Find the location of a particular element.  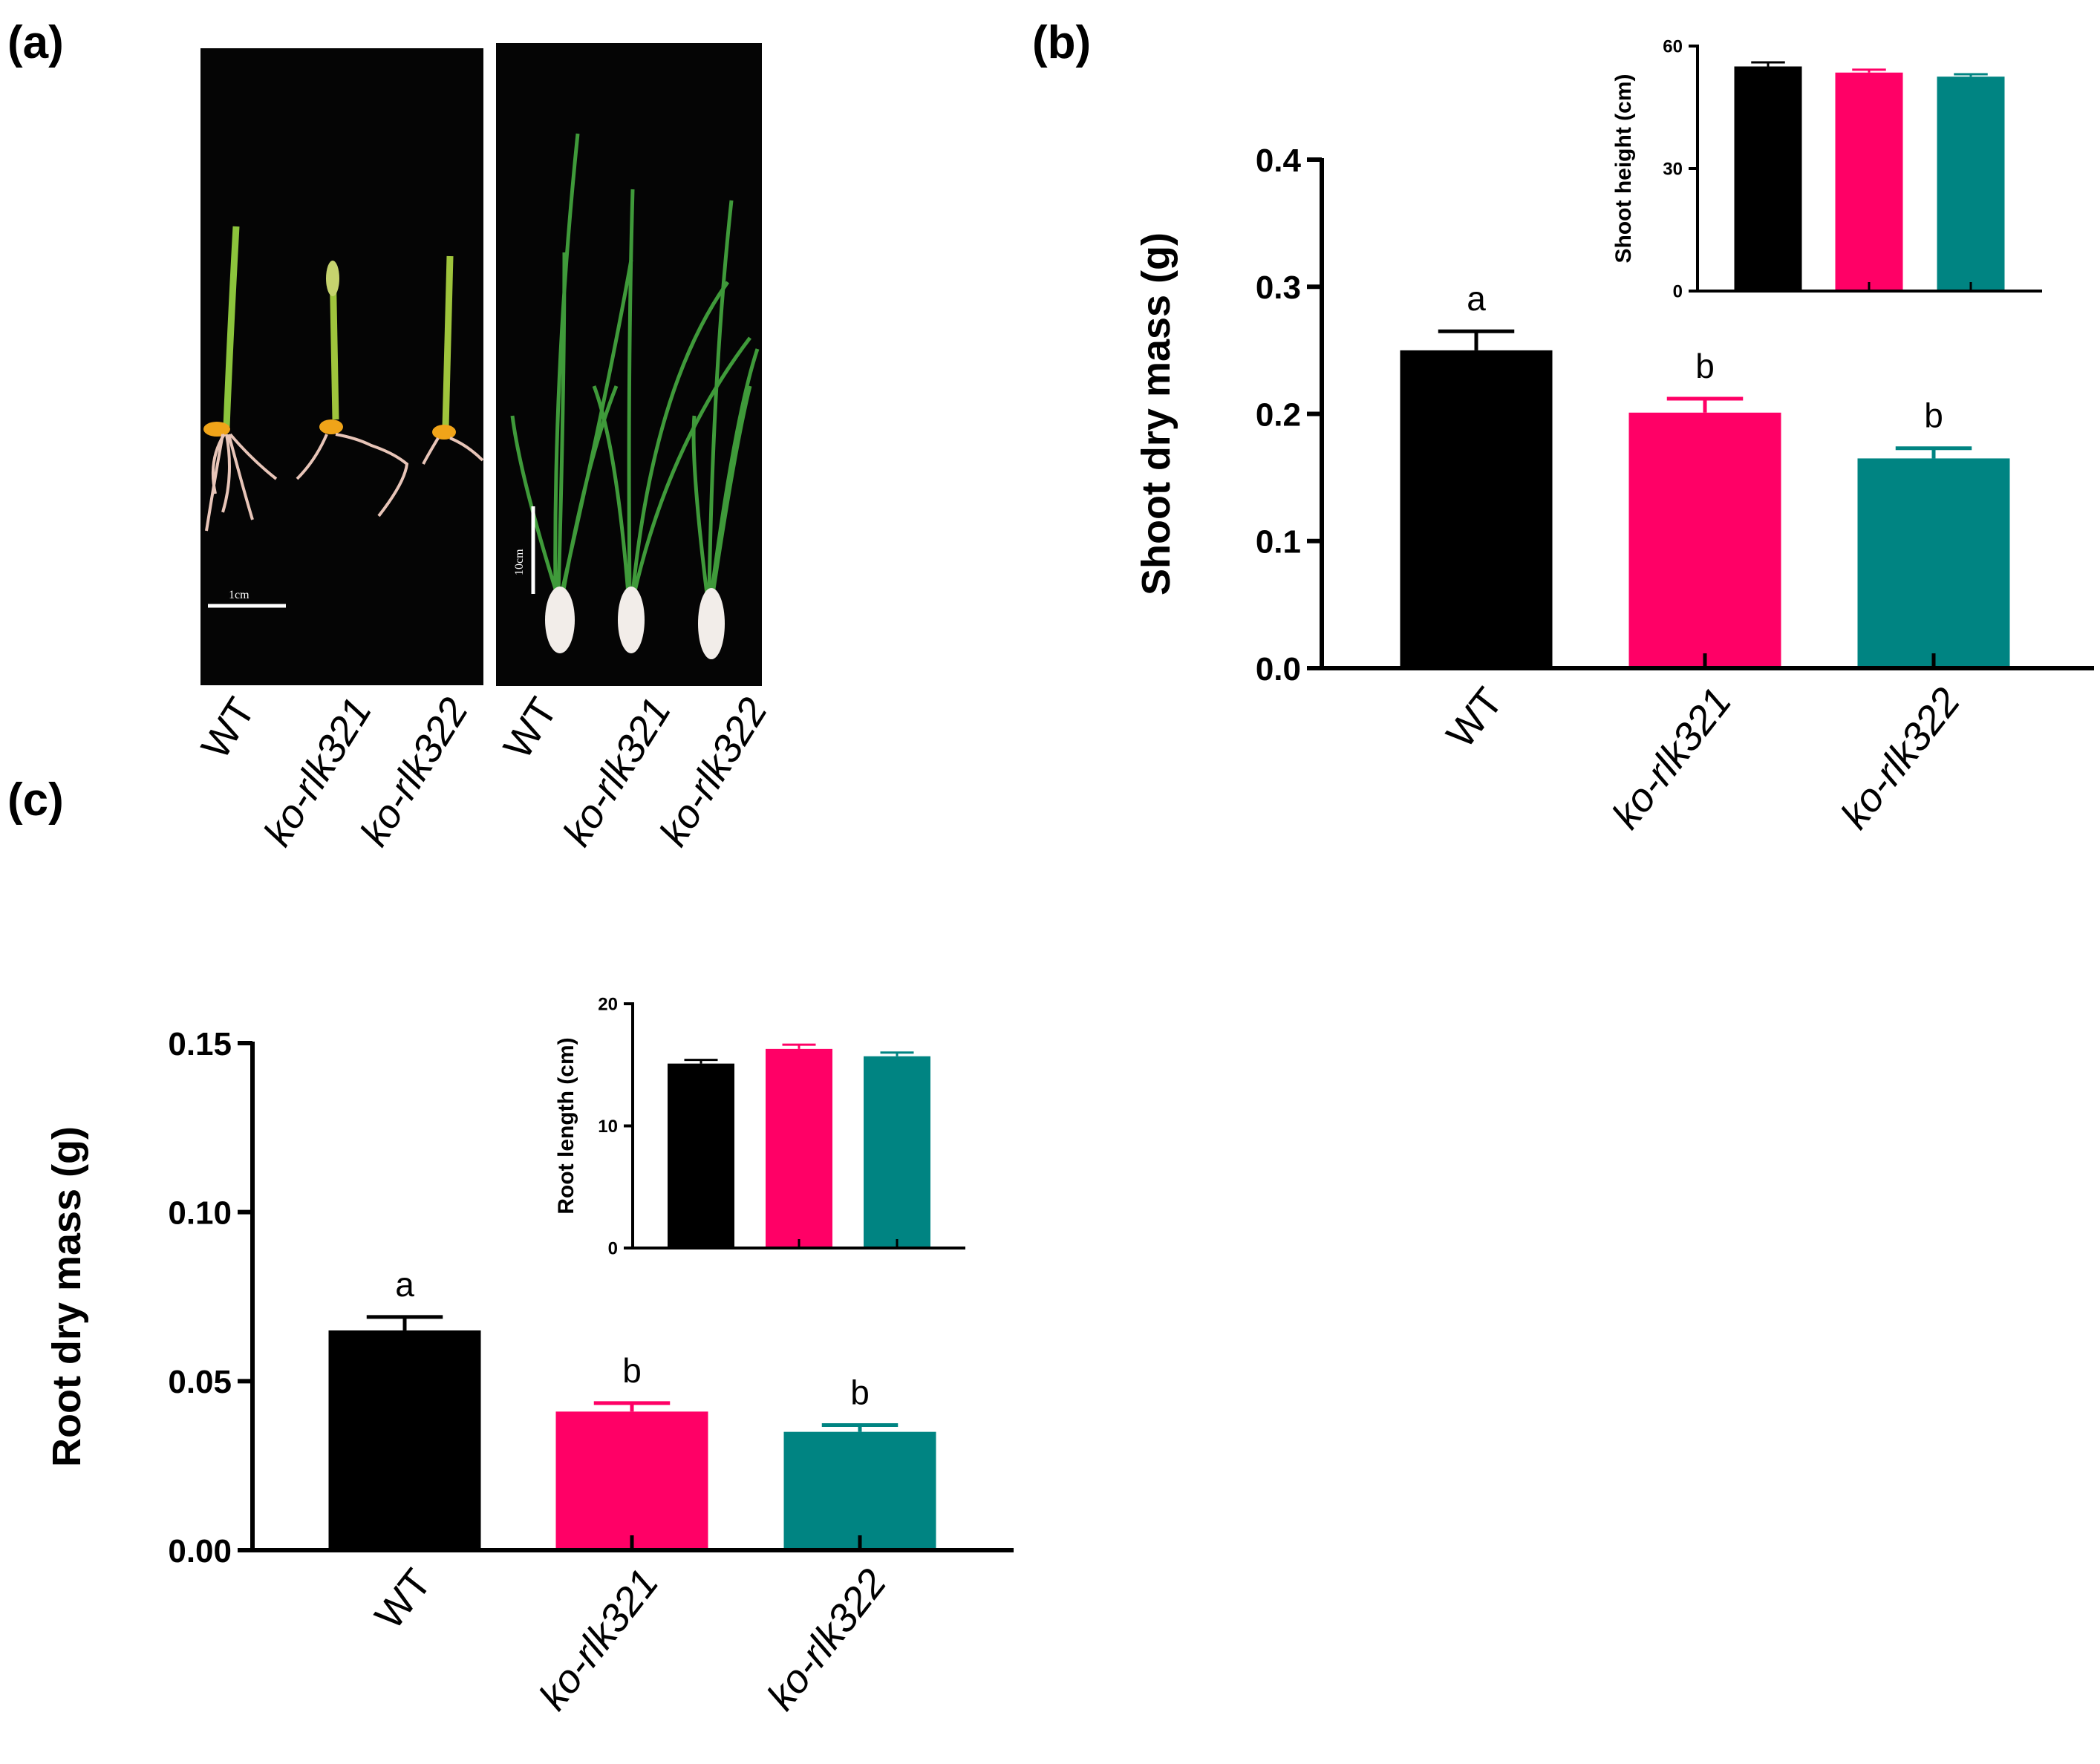

panel-c-label: (c) is located at coordinates (35, 800).